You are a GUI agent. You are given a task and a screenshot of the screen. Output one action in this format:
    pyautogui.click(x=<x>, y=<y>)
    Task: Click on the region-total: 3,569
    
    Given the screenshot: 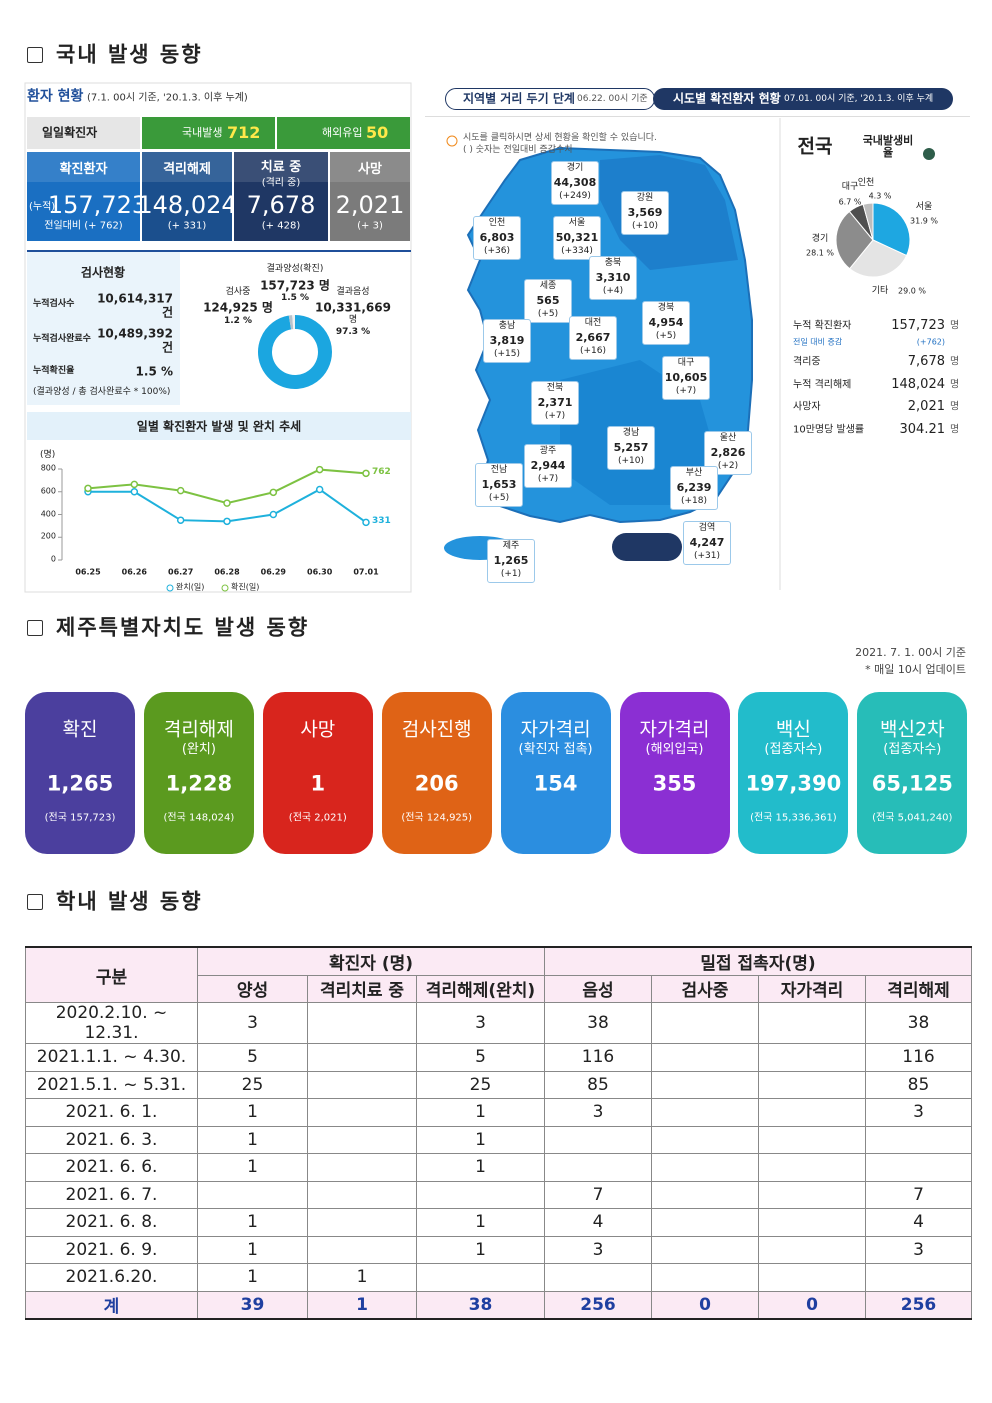 What is the action you would take?
    pyautogui.click(x=645, y=212)
    